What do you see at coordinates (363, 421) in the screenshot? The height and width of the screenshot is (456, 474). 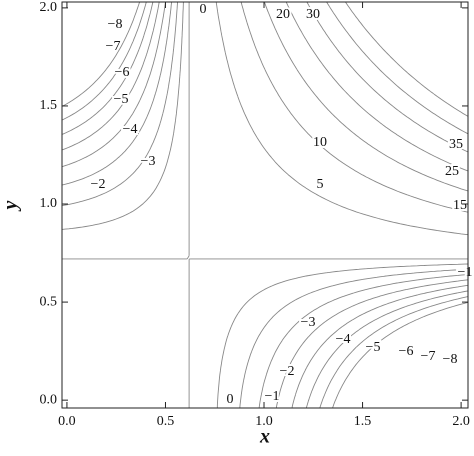 I see `x-tick-label: 1.5` at bounding box center [363, 421].